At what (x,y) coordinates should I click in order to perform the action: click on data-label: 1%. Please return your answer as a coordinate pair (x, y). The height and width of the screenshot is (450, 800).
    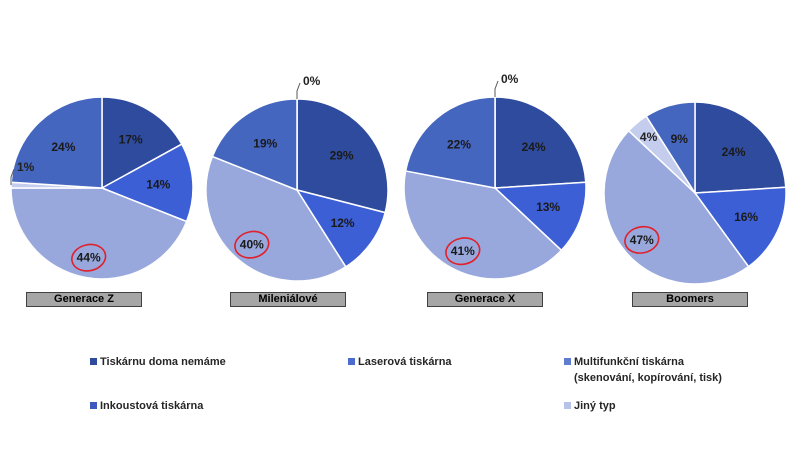
    Looking at the image, I should click on (26, 167).